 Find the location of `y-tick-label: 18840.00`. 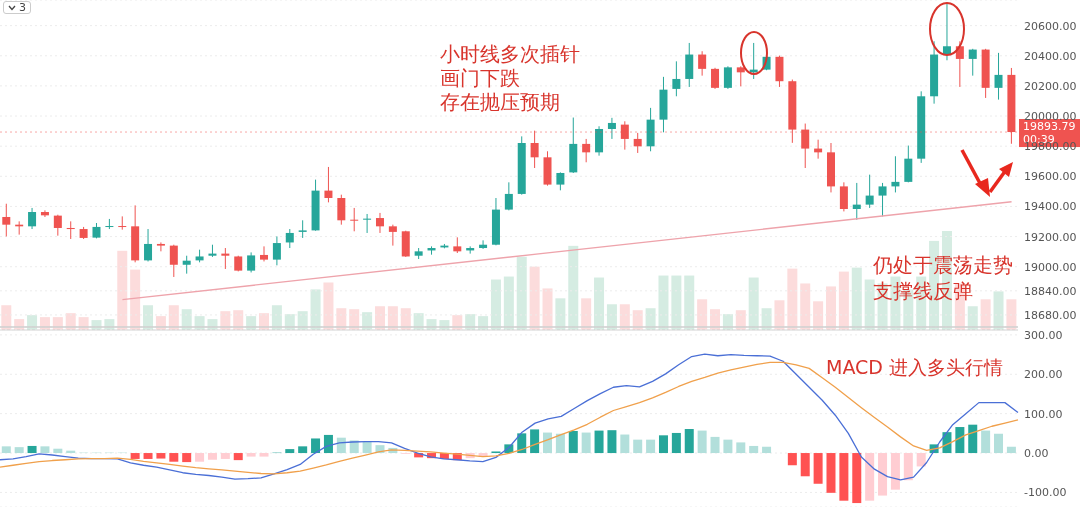

y-tick-label: 18840.00 is located at coordinates (1050, 291).